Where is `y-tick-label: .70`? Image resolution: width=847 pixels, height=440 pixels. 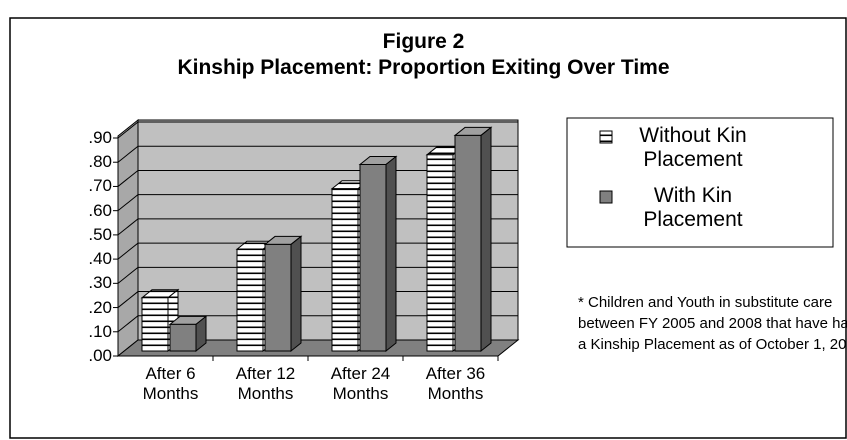 y-tick-label: .70 is located at coordinates (100, 186).